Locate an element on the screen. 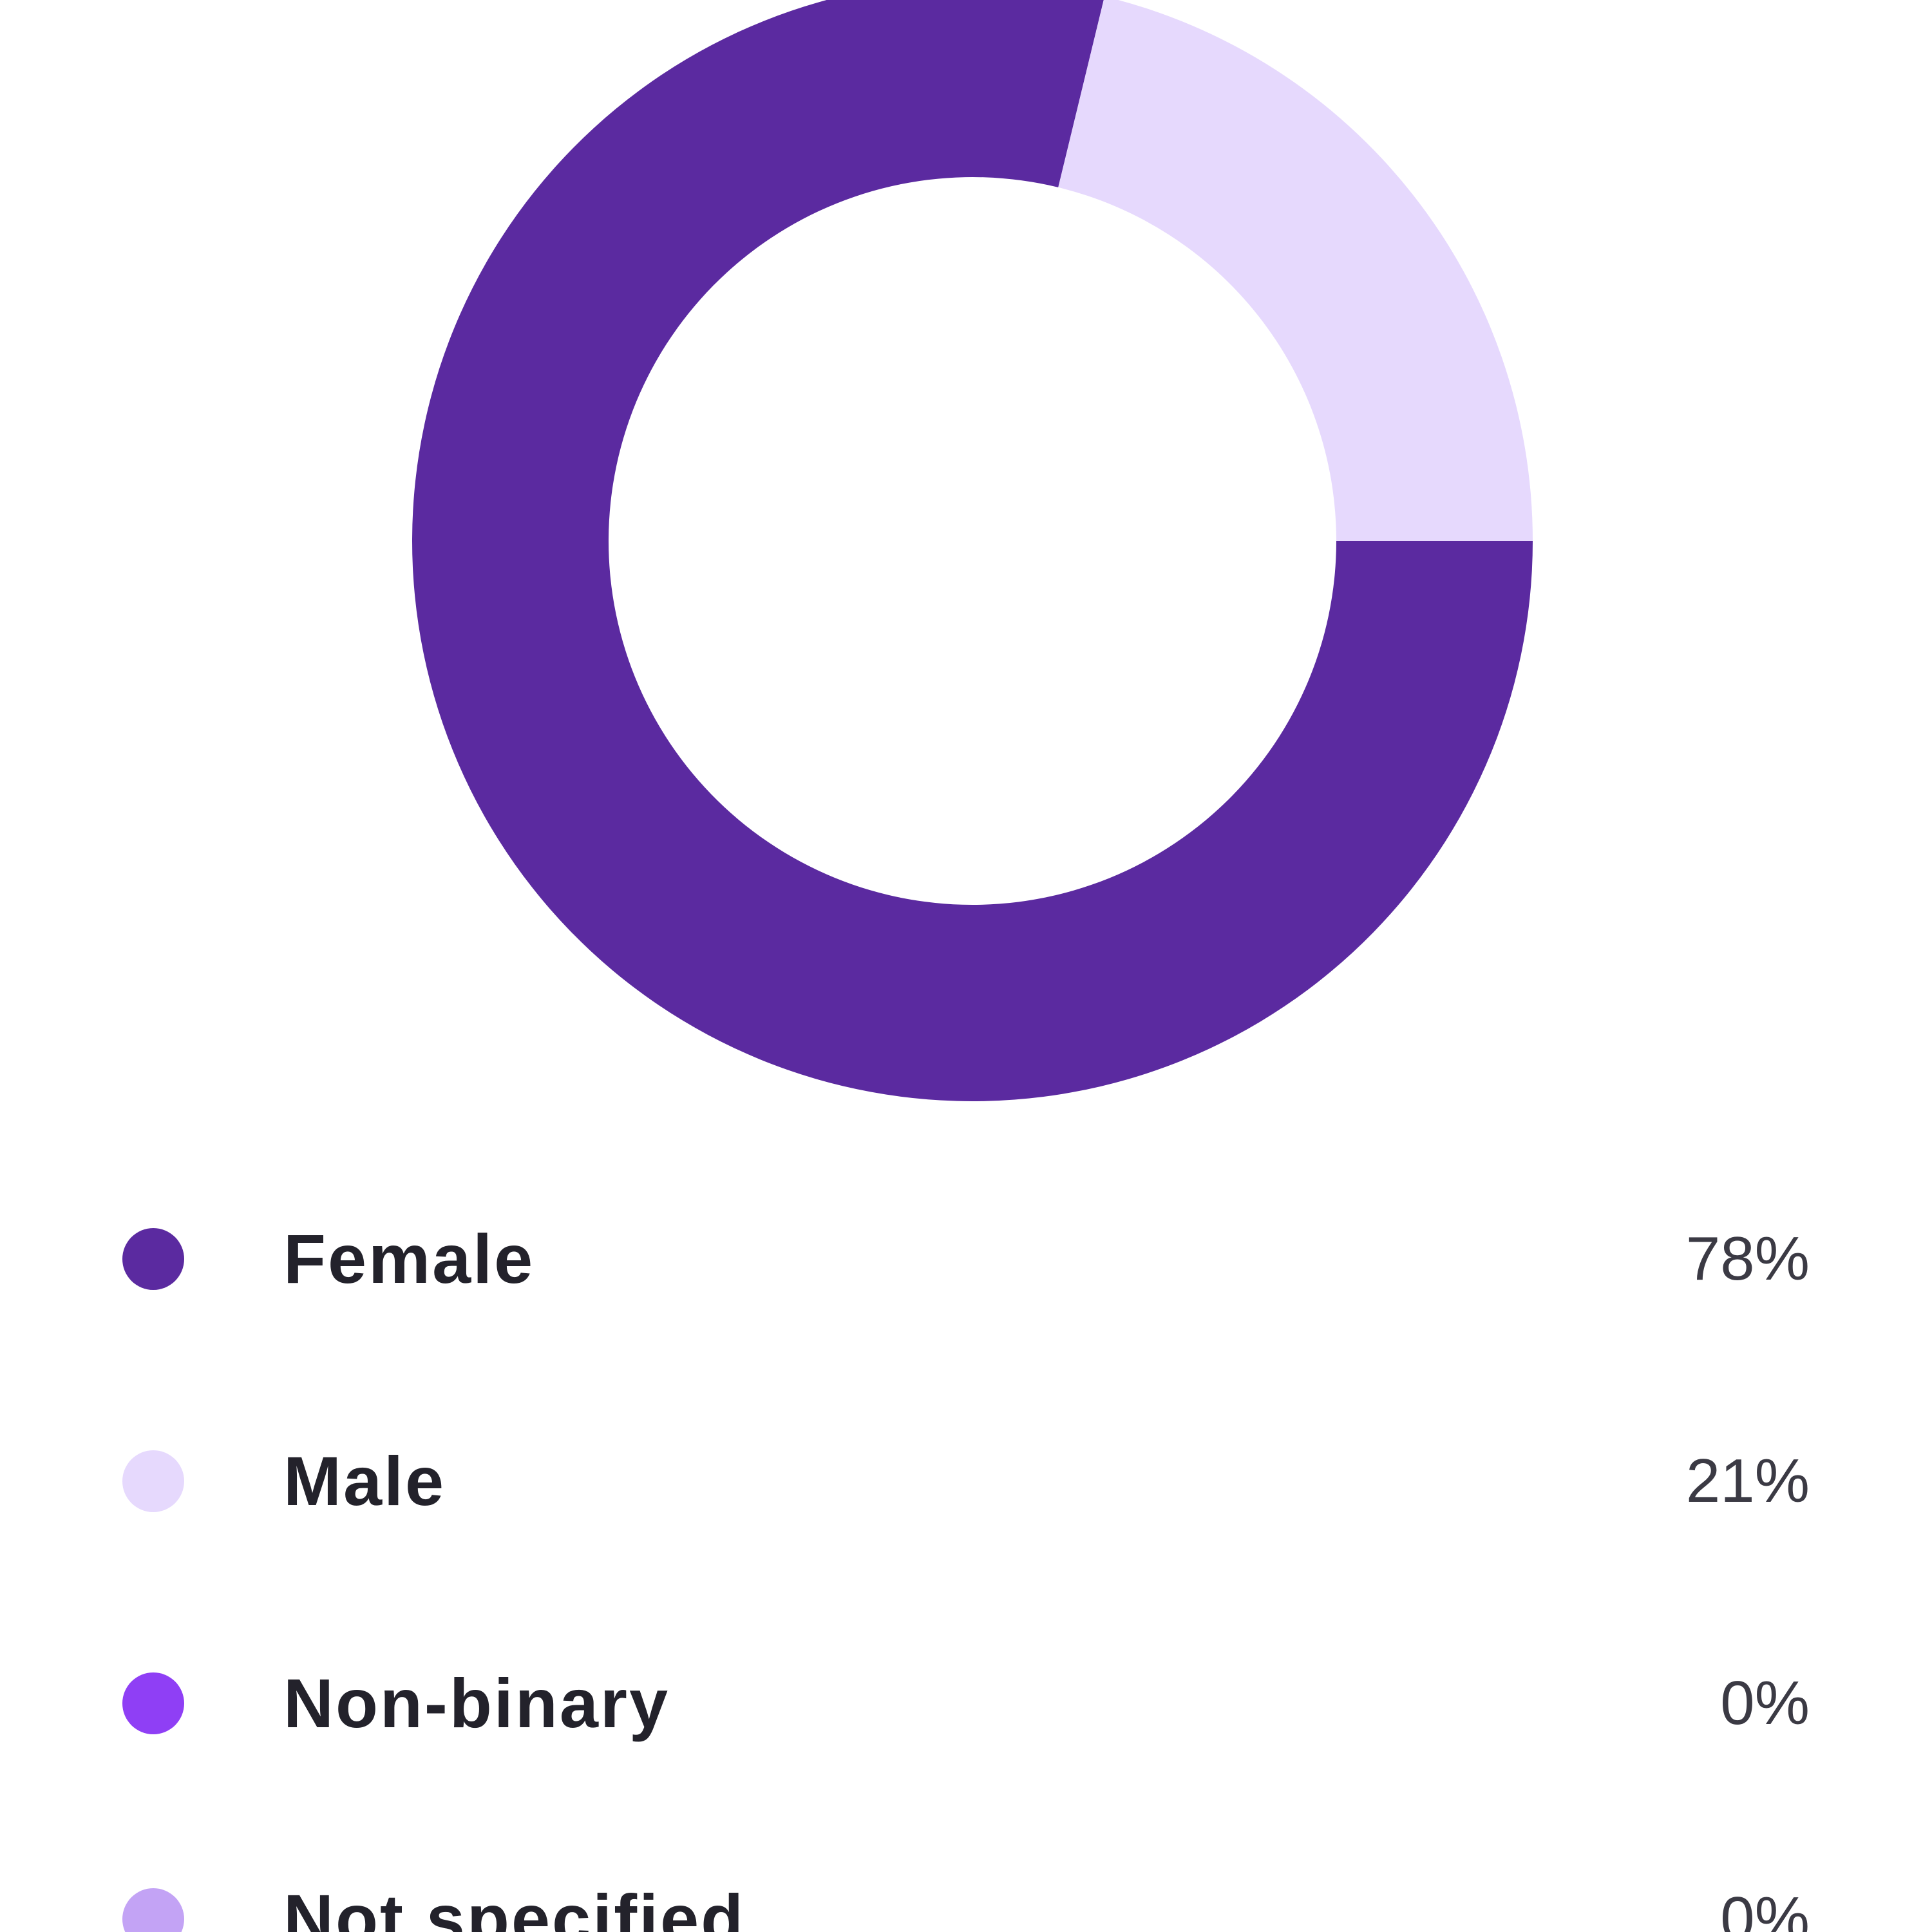  donut-slice-male is located at coordinates (1295, 270).